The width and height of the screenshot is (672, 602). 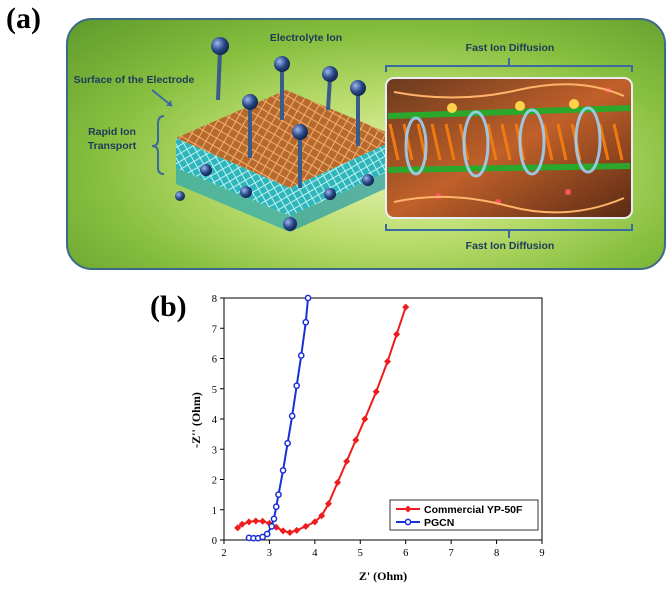 I want to click on x-tick-label: 9, so click(x=541, y=553).